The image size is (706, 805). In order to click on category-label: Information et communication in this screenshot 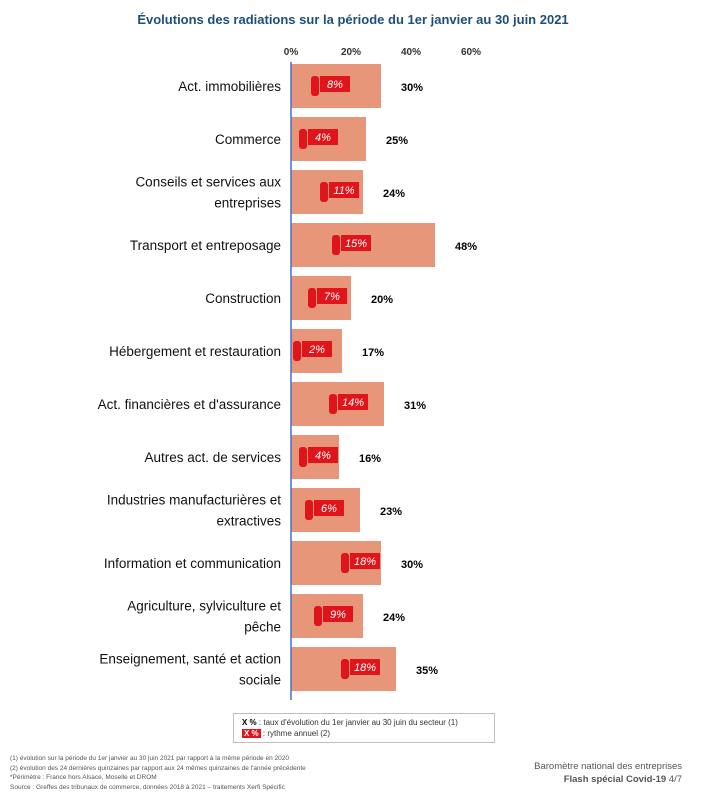, I will do `click(192, 563)`.